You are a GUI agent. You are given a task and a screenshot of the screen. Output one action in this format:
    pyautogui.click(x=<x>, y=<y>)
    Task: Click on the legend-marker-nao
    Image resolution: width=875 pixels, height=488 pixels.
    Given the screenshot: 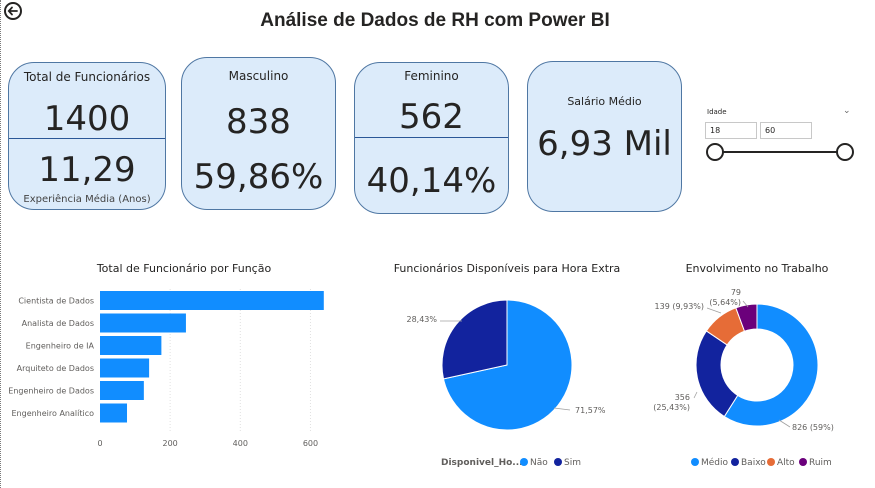 What is the action you would take?
    pyautogui.click(x=524, y=462)
    